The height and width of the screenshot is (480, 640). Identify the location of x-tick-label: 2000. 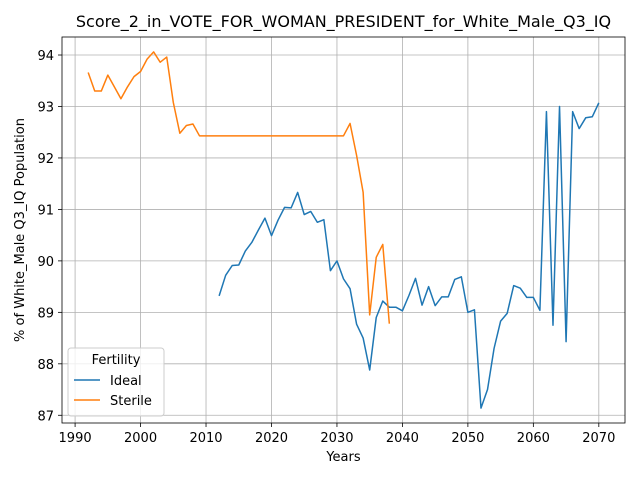
(140, 438).